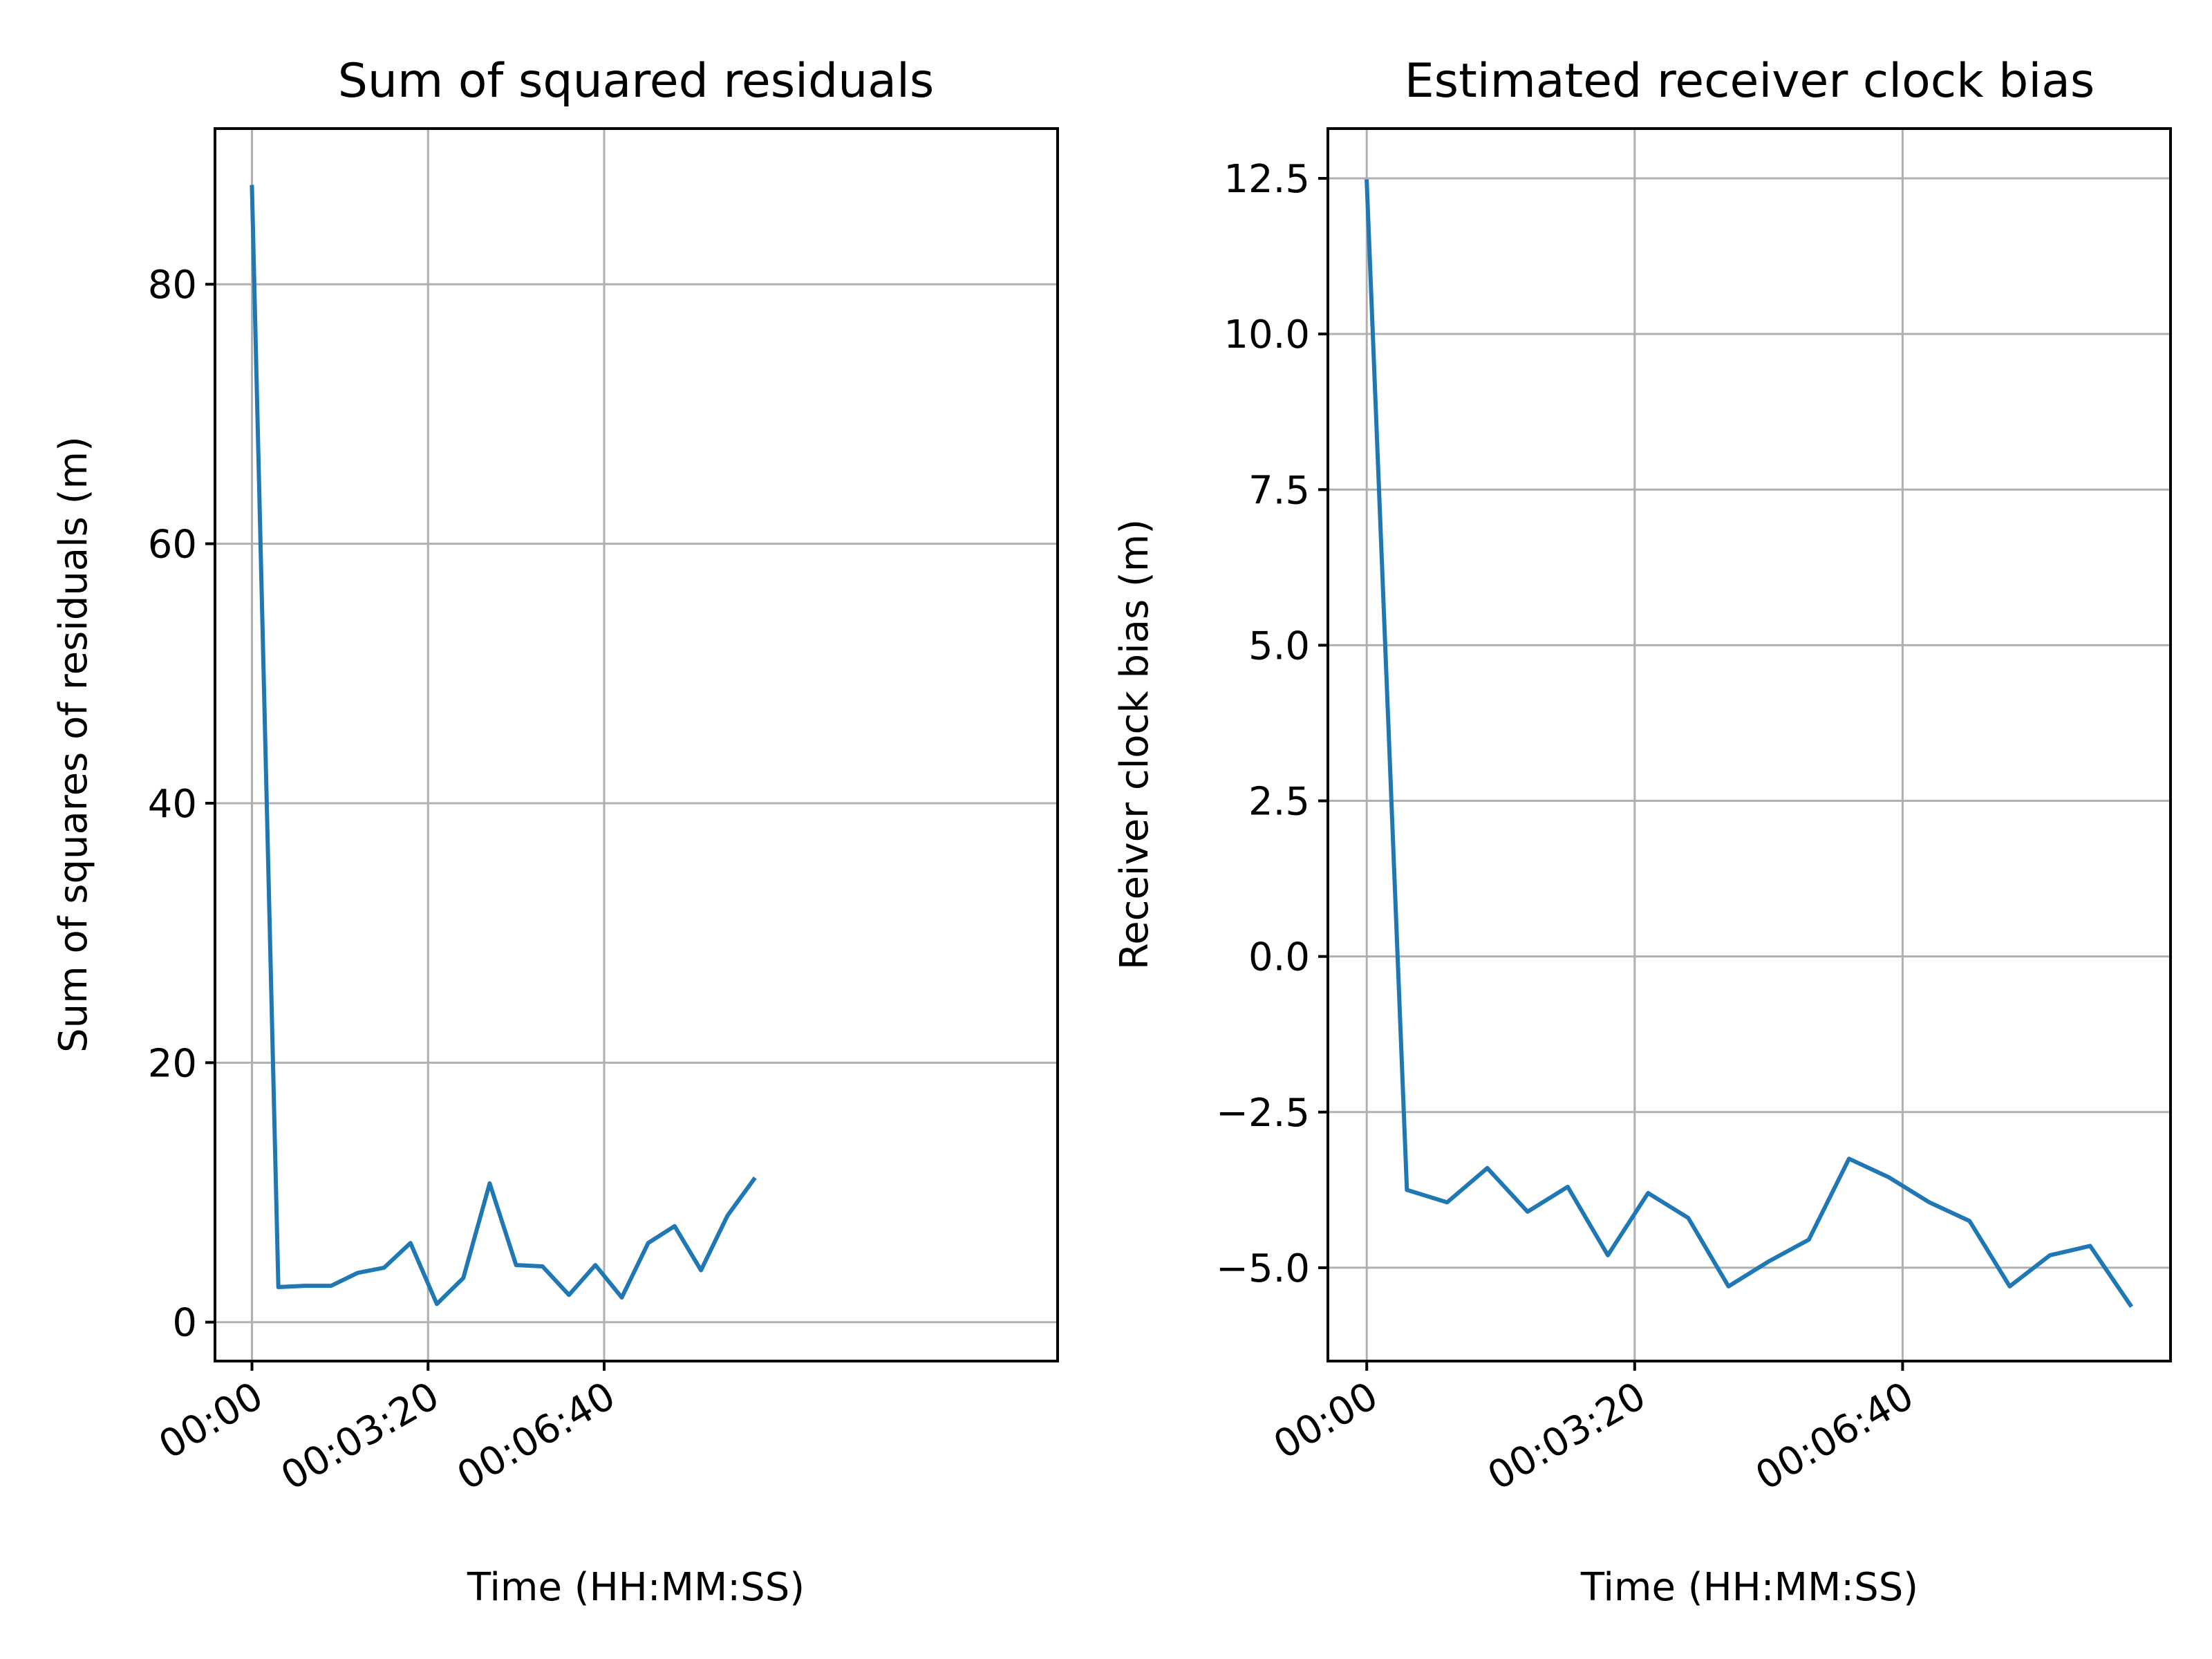 This screenshot has width=2212, height=1659. Describe the element at coordinates (1279, 490) in the screenshot. I see `clock-bias-y-tick-label: 7.5` at that location.